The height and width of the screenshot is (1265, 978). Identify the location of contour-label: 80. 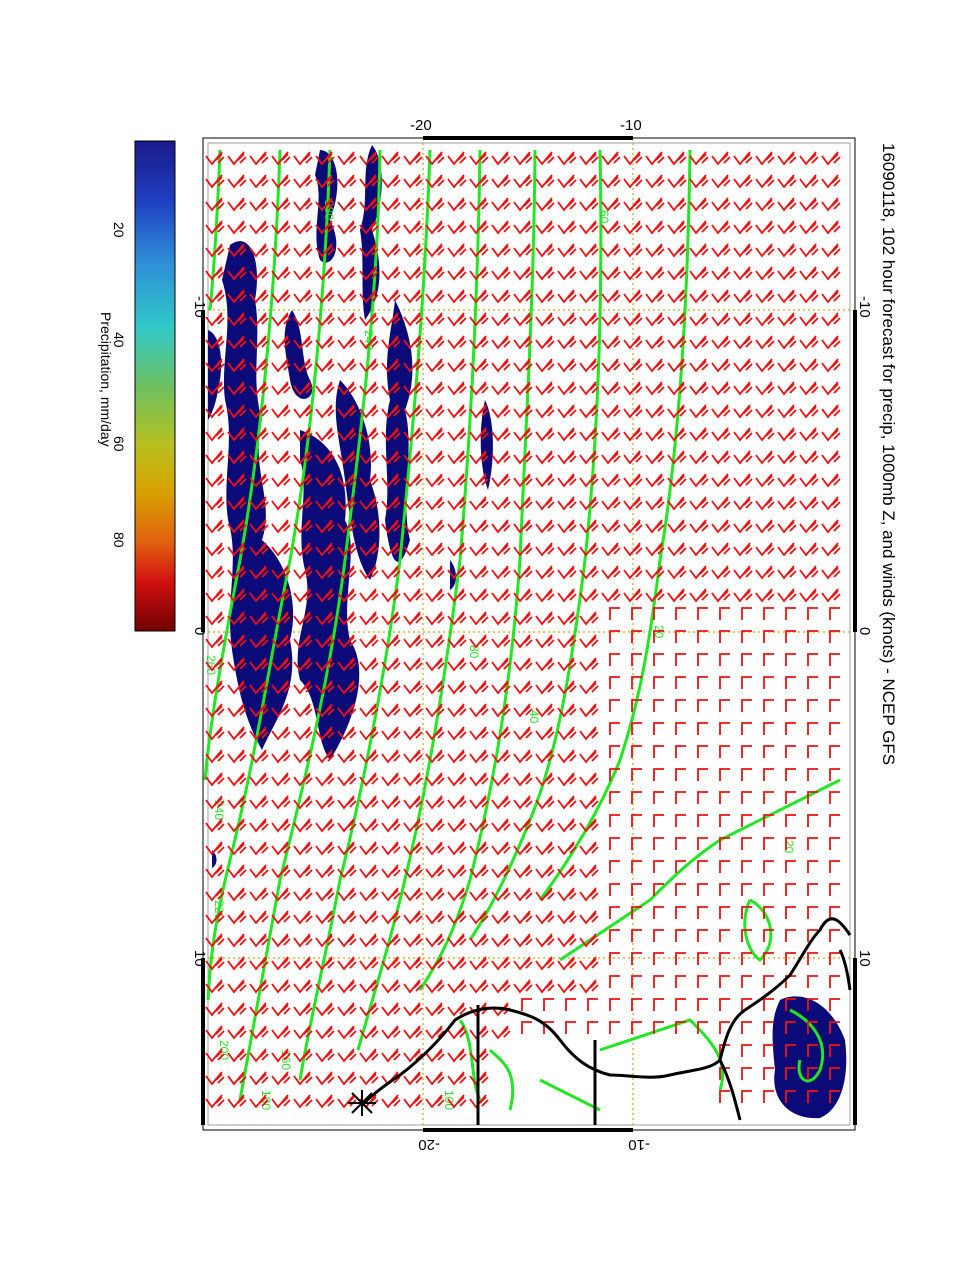
(474, 652).